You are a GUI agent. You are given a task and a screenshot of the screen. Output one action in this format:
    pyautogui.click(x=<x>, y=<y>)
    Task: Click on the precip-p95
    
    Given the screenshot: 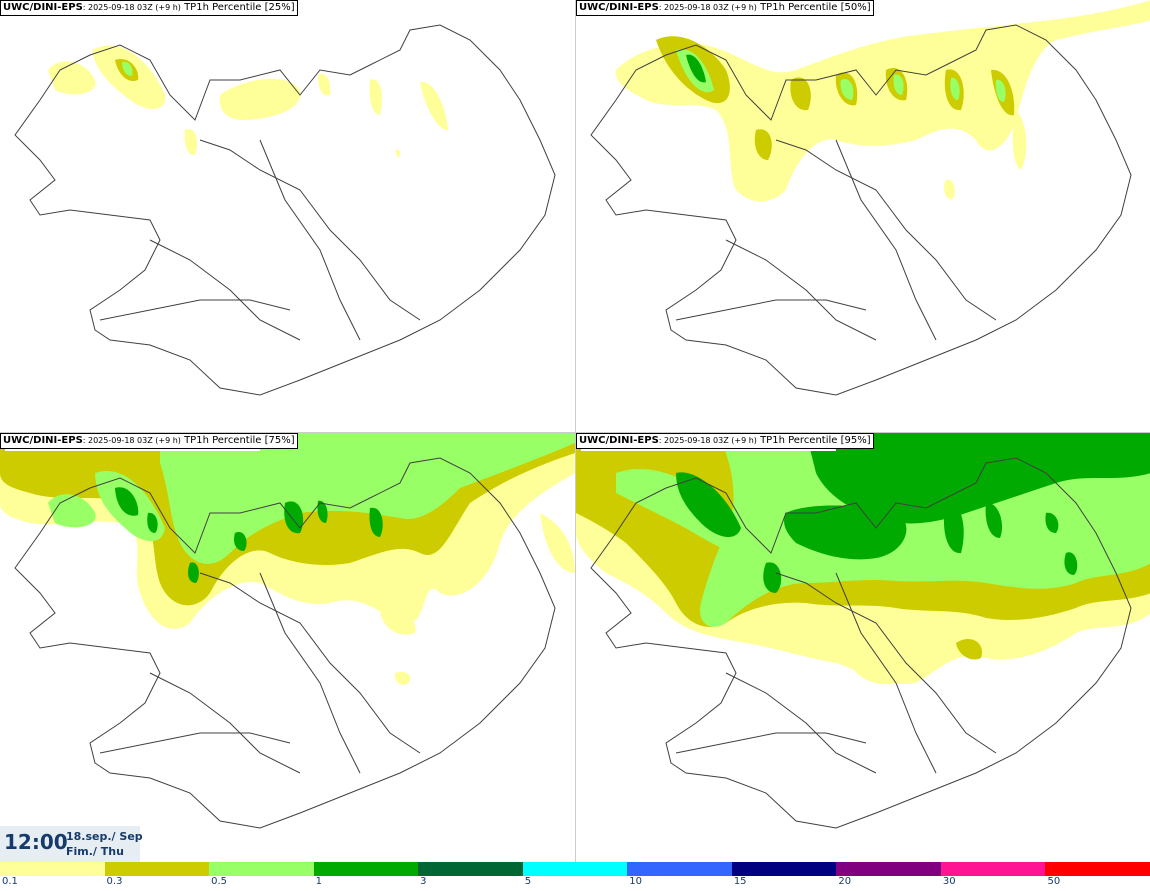 What is the action you would take?
    pyautogui.click(x=863, y=559)
    